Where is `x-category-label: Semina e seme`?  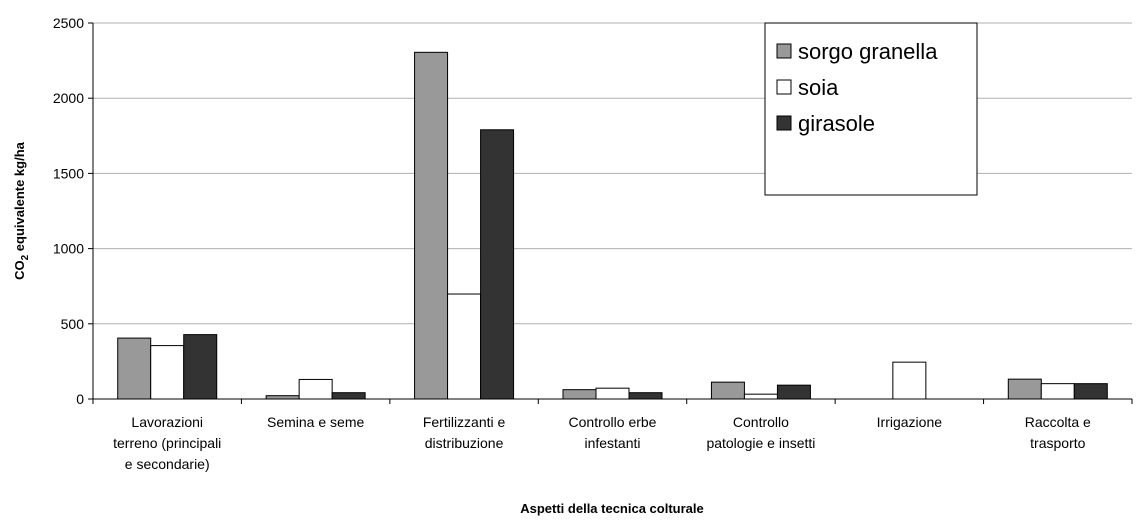
x-category-label: Semina e seme is located at coordinates (315, 422).